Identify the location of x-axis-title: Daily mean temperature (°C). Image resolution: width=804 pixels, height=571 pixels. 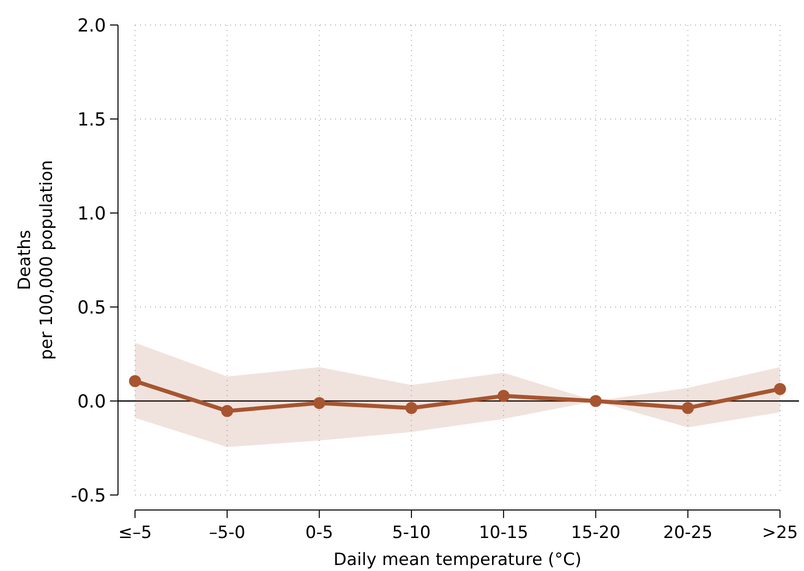
(458, 560).